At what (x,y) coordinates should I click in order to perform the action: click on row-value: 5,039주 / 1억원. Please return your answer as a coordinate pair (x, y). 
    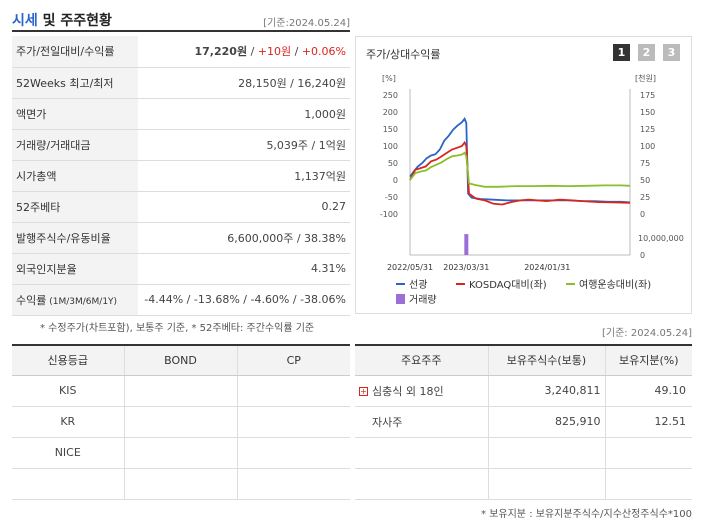
    Looking at the image, I should click on (244, 145).